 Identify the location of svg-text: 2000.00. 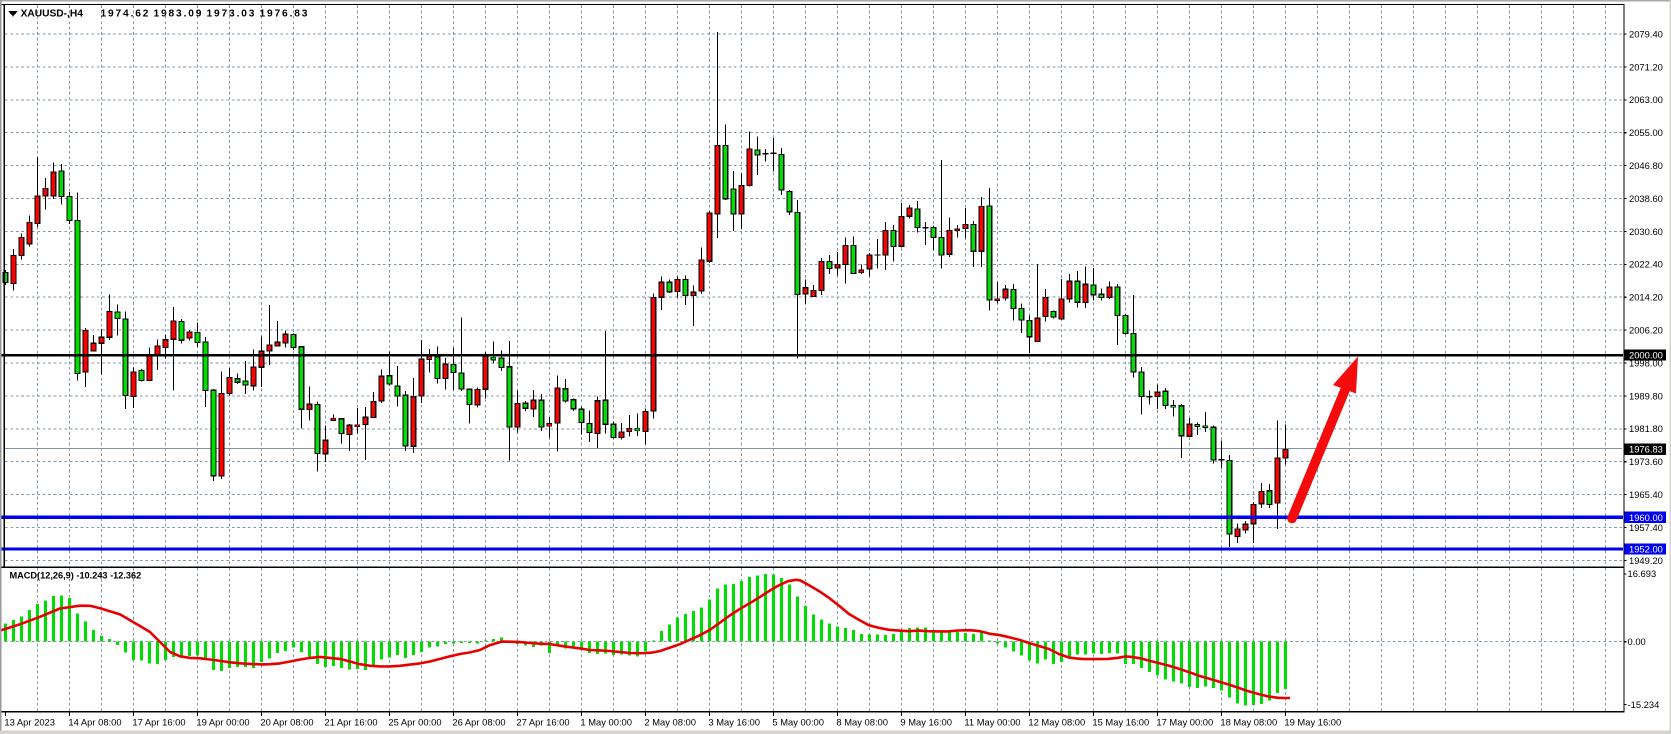
(1646, 354).